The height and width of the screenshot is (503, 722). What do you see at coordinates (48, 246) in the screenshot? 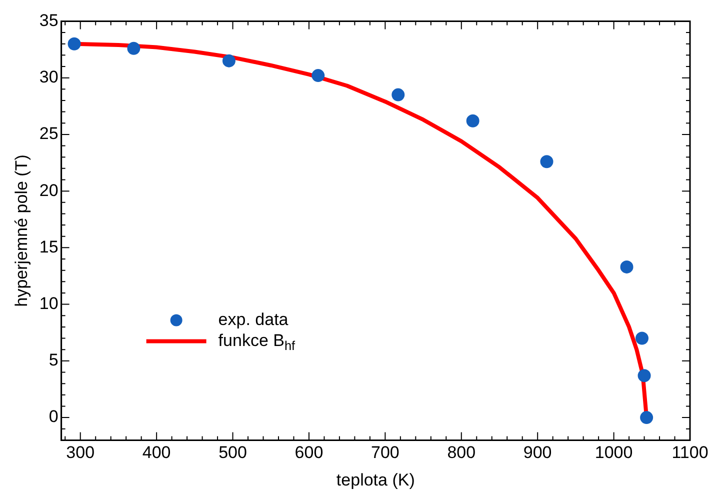
I see `y-tick-label: 15` at bounding box center [48, 246].